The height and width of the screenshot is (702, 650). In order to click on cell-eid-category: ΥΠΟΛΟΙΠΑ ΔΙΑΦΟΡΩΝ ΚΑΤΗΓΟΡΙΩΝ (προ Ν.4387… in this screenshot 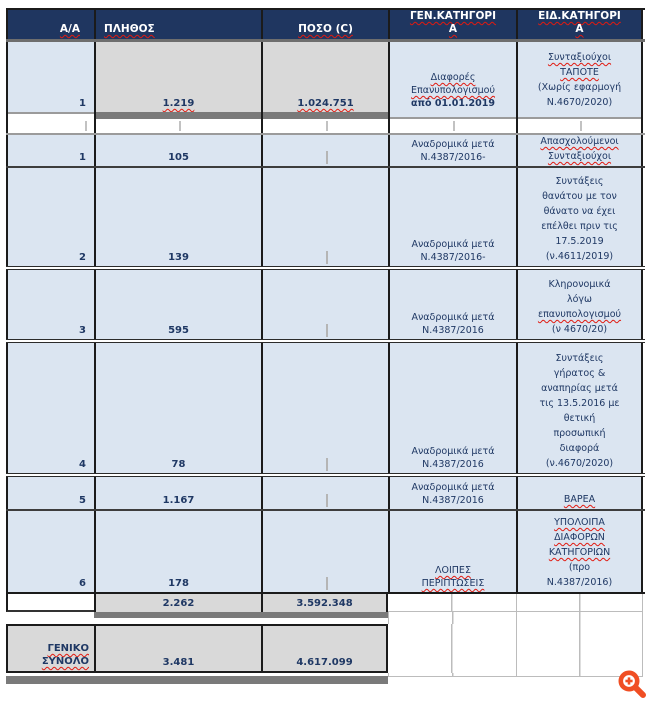, I will do `click(579, 551)`.